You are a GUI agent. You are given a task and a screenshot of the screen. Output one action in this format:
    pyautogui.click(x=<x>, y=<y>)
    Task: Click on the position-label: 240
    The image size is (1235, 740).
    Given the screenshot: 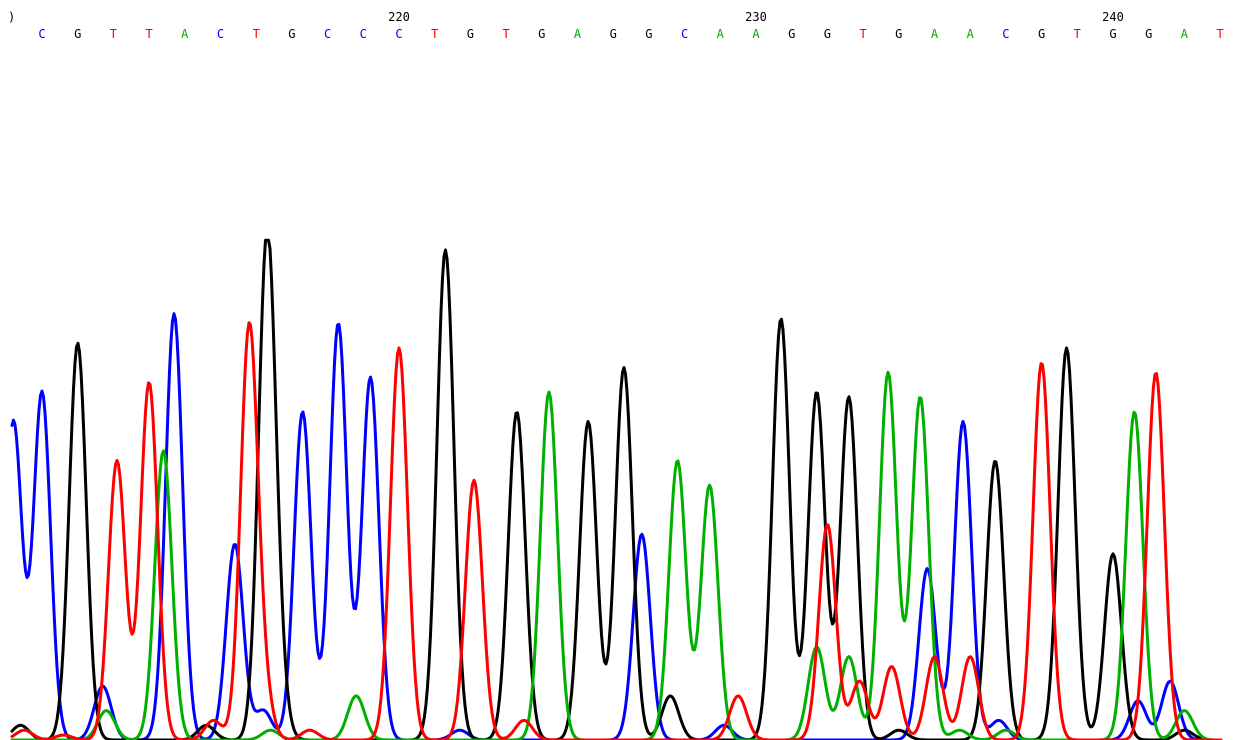 What is the action you would take?
    pyautogui.click(x=1113, y=17)
    